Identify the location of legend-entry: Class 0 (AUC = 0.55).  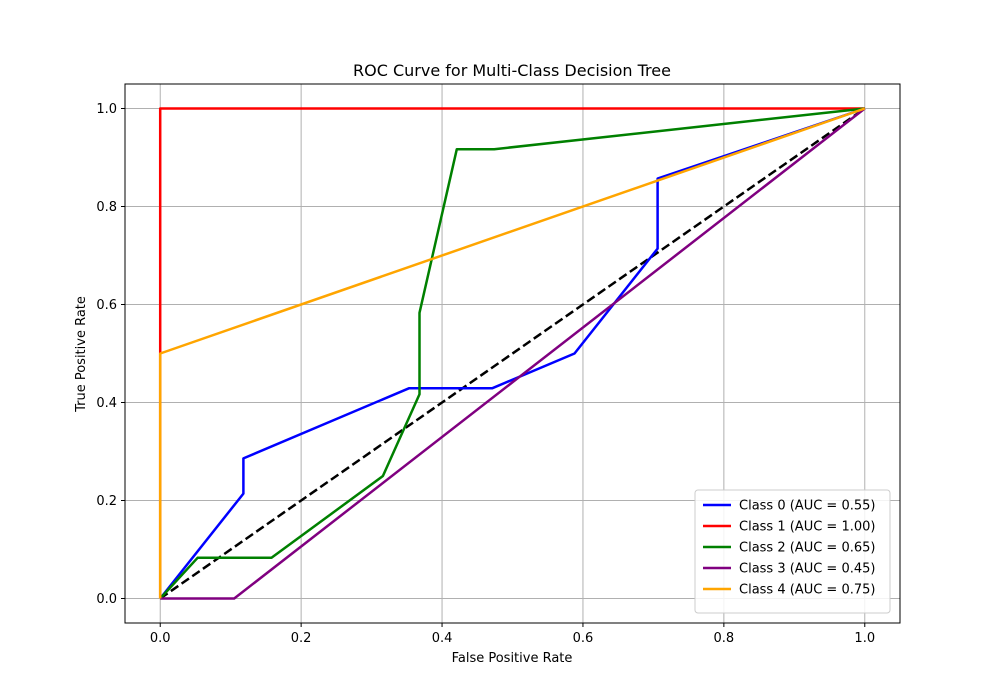
(807, 506).